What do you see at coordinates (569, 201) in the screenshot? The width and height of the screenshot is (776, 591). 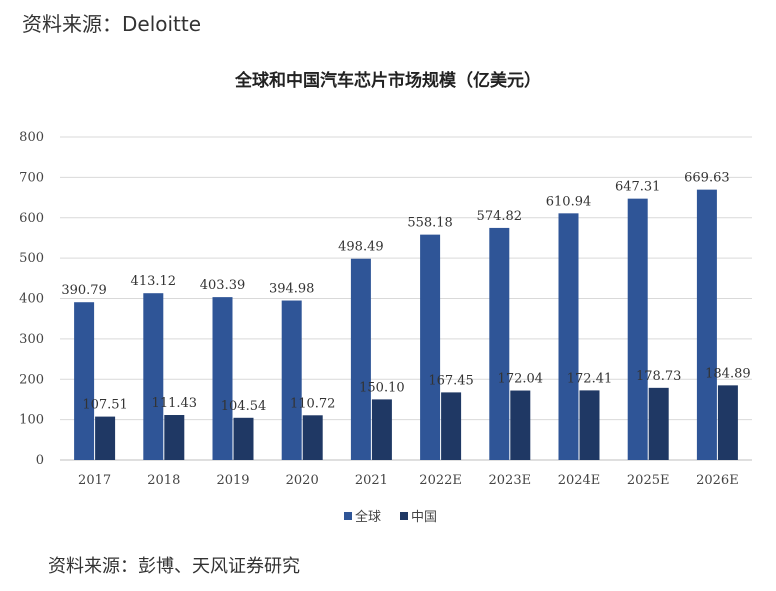 I see `data-label: 610.94` at bounding box center [569, 201].